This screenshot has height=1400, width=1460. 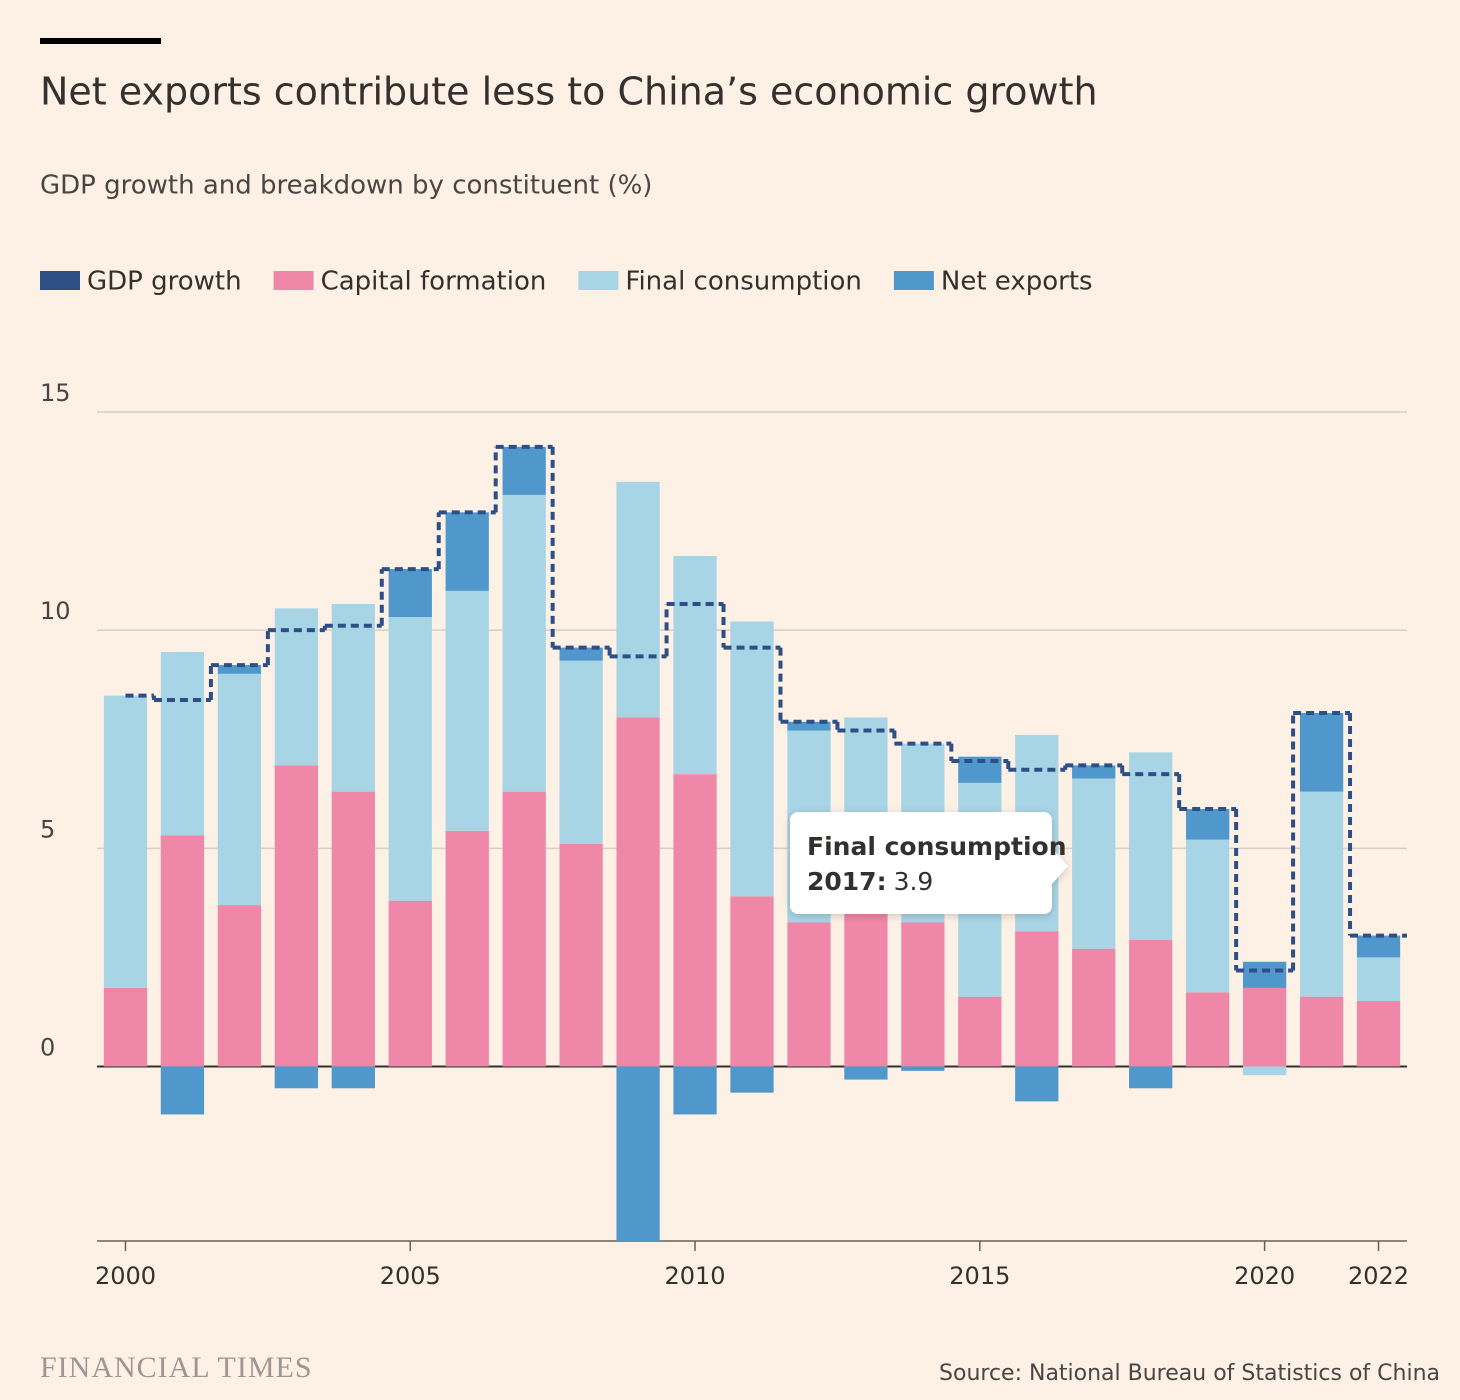 What do you see at coordinates (410, 1276) in the screenshot?
I see `x-tick-label: 2005` at bounding box center [410, 1276].